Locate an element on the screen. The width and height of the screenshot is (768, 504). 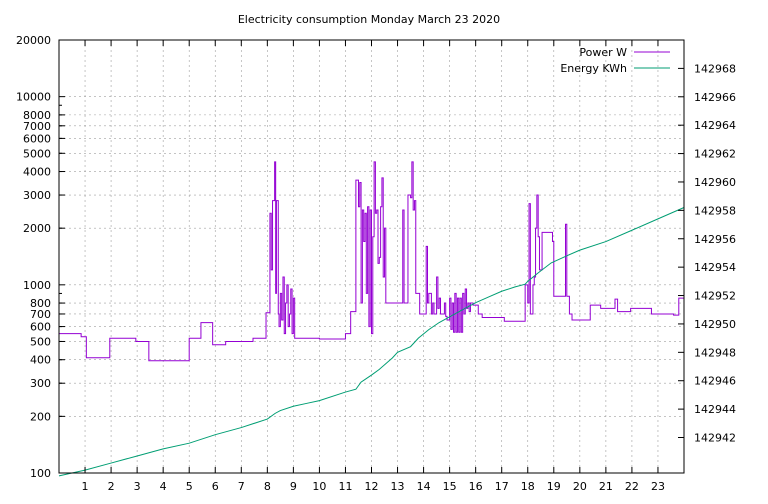
y2-tick-label: 142968 is located at coordinates (715, 68).